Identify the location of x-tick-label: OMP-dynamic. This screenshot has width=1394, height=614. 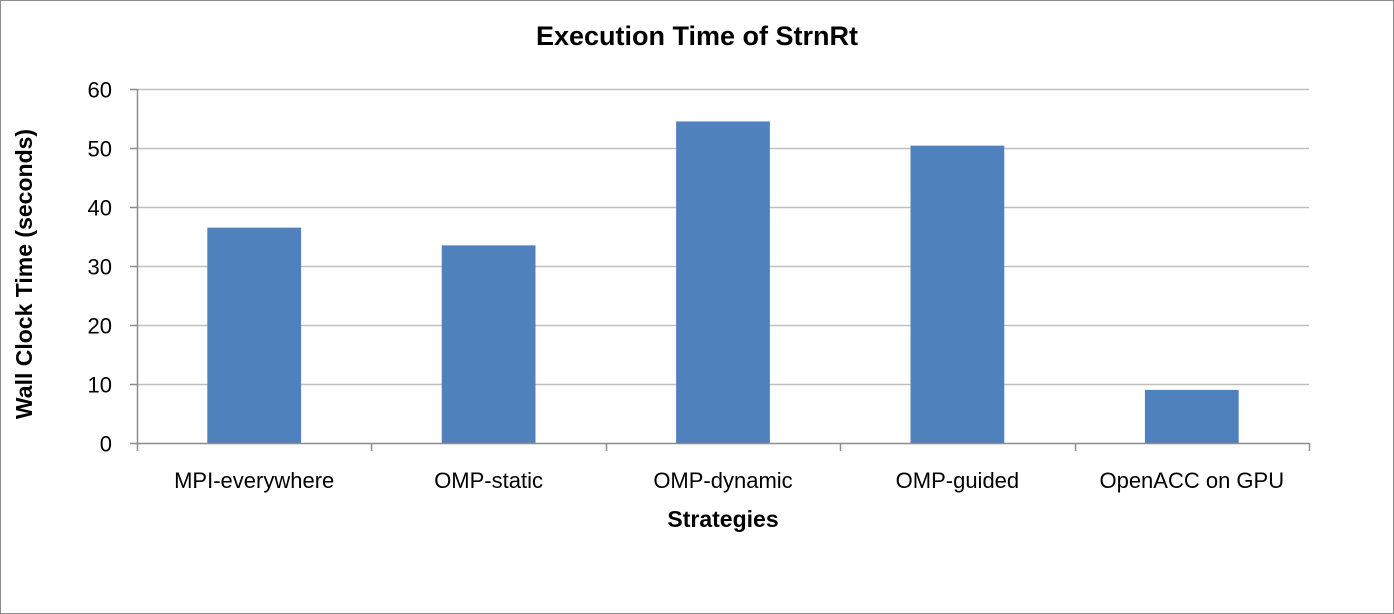
(722, 480).